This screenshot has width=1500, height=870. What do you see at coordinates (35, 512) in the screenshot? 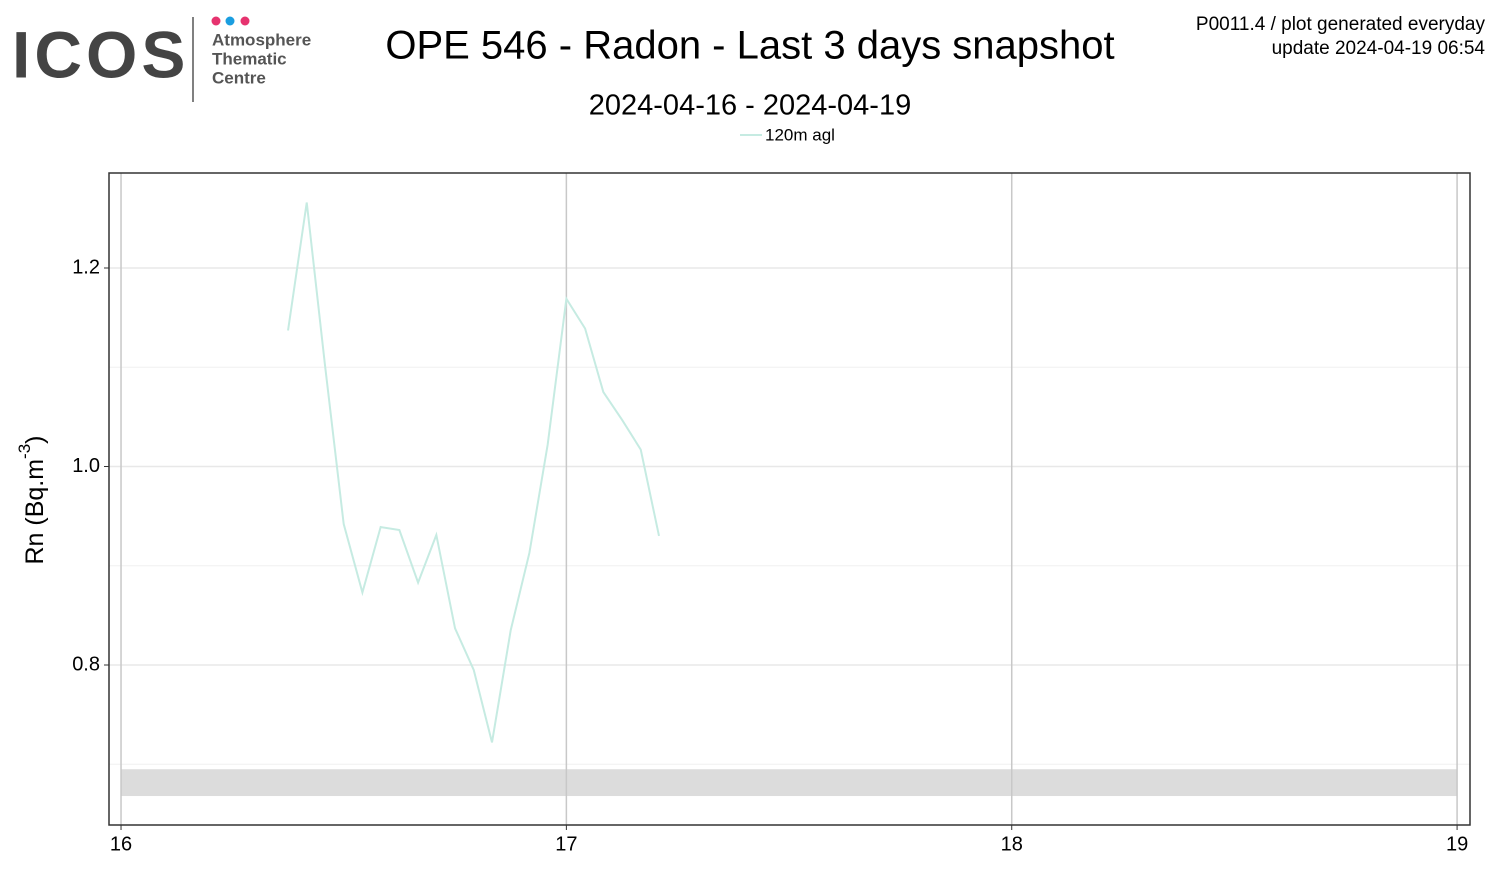
I see `y-axis-label-part: Rn (Bq.m` at bounding box center [35, 512].